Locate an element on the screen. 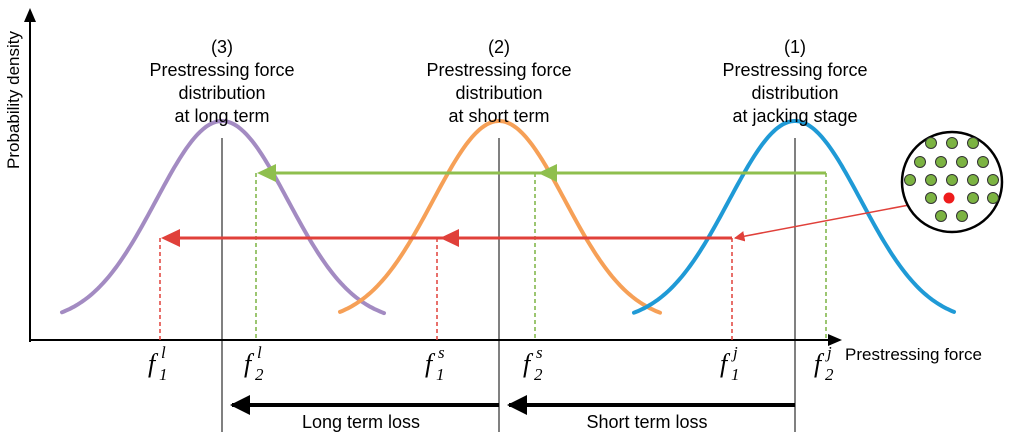  force-label: f 2 l is located at coordinates (254, 363).